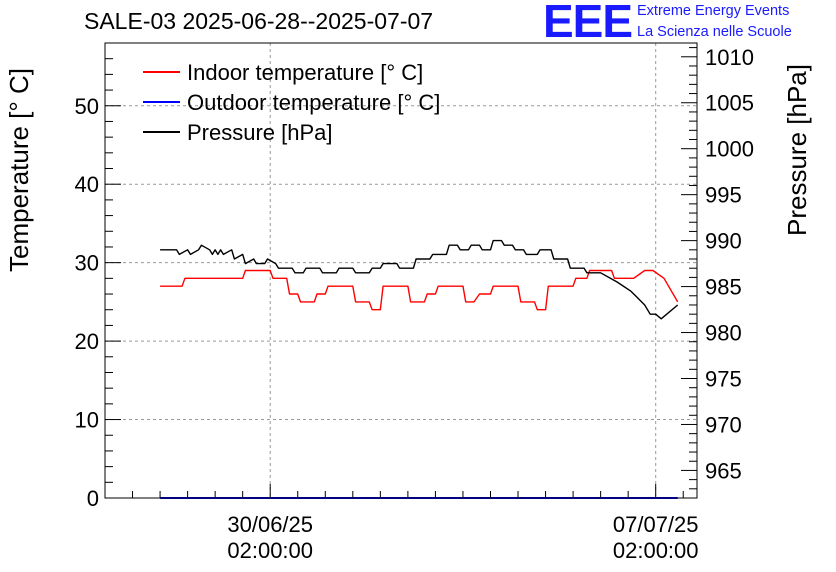  What do you see at coordinates (714, 32) in the screenshot?
I see `logo-subtitle-line2: La Scienza nelle Scuole` at bounding box center [714, 32].